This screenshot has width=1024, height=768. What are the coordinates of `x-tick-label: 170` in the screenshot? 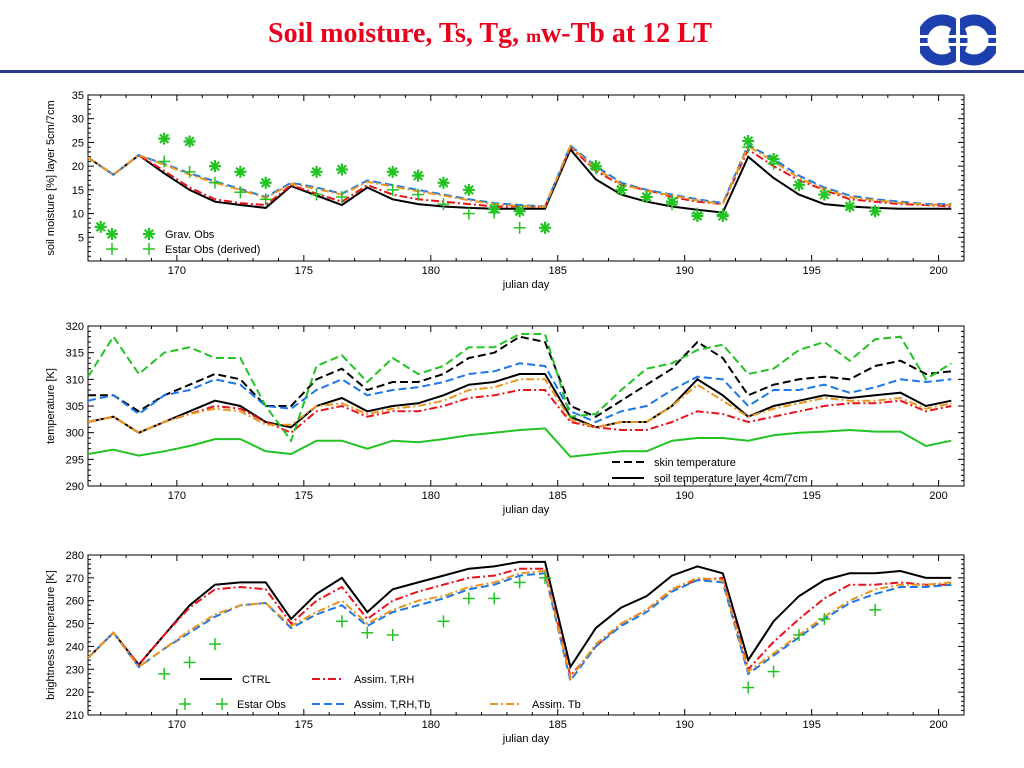 It's located at (177, 496).